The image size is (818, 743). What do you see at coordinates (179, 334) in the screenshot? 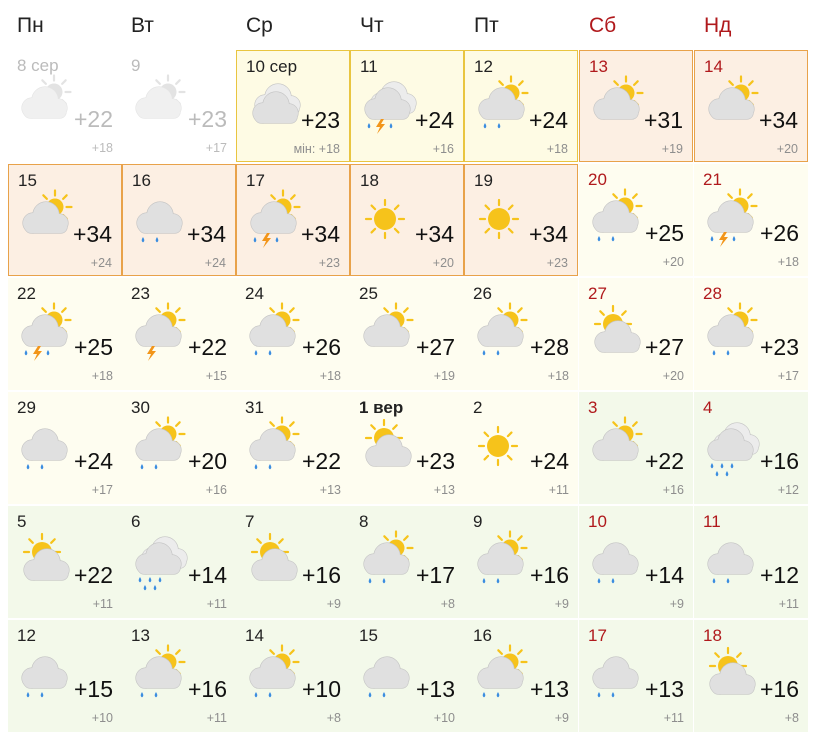
I see `day-cell: 23 +22 +15` at bounding box center [179, 334].